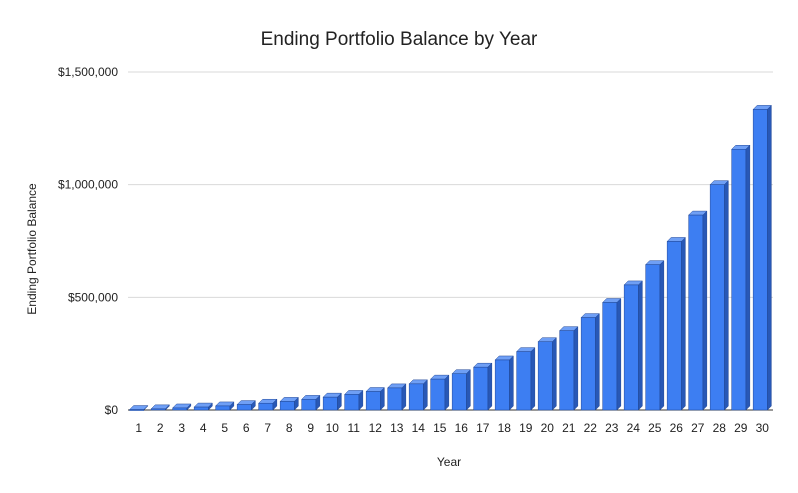 The width and height of the screenshot is (798, 493). What do you see at coordinates (677, 428) in the screenshot?
I see `x-tick-label: 26` at bounding box center [677, 428].